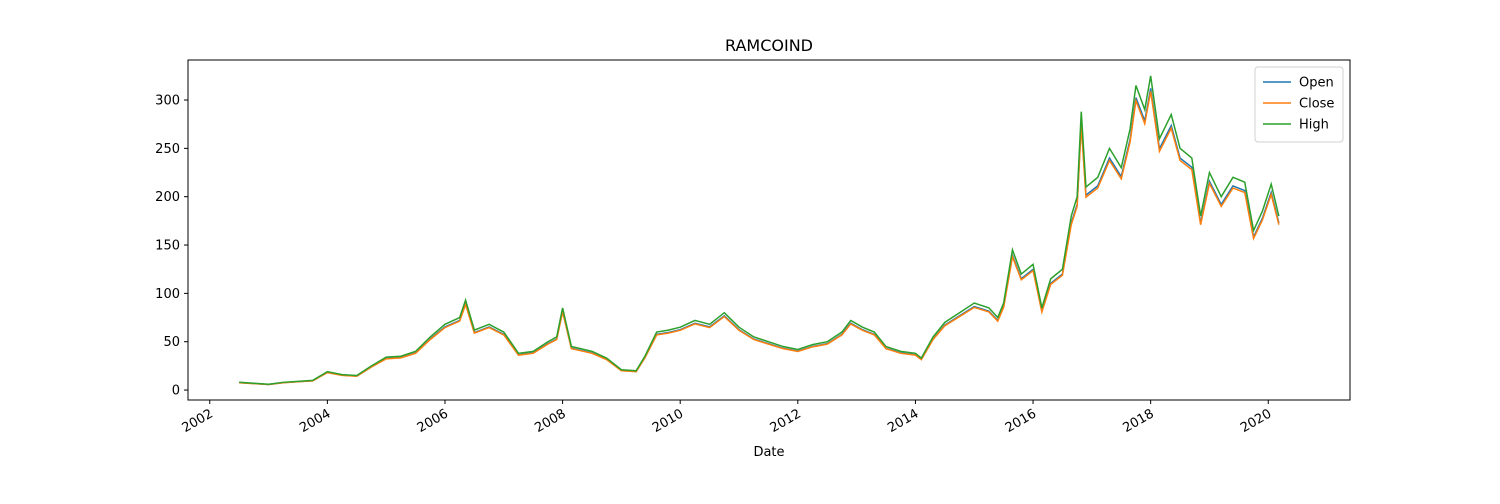 The image size is (1500, 504). Describe the element at coordinates (1138, 421) in the screenshot. I see `x-tick-label: 2018` at that location.